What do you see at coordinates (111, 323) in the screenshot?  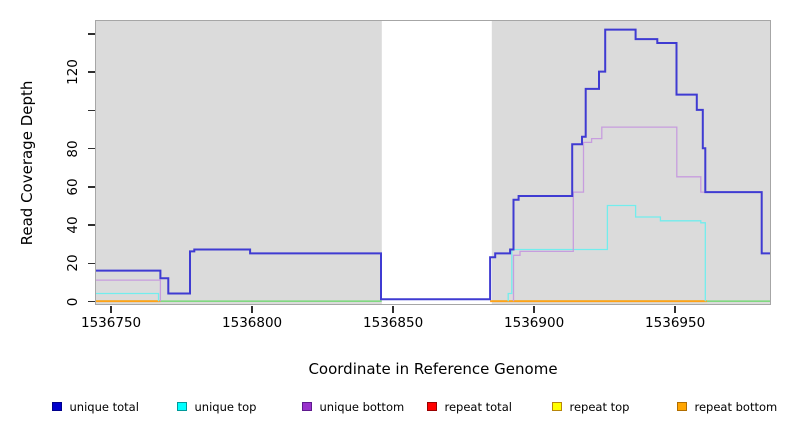 I see `x-tick-label: 1536750` at bounding box center [111, 323].